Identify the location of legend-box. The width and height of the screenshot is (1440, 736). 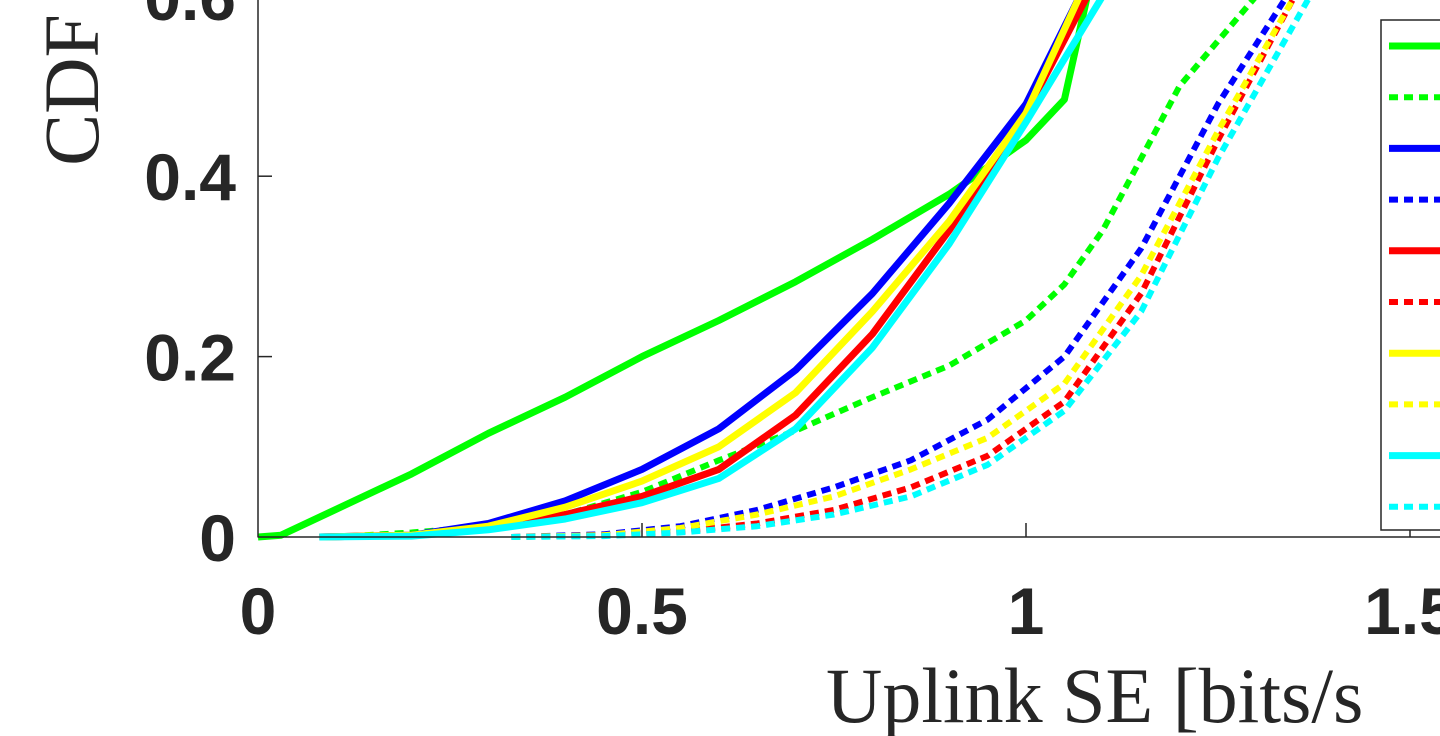
(1410, 275).